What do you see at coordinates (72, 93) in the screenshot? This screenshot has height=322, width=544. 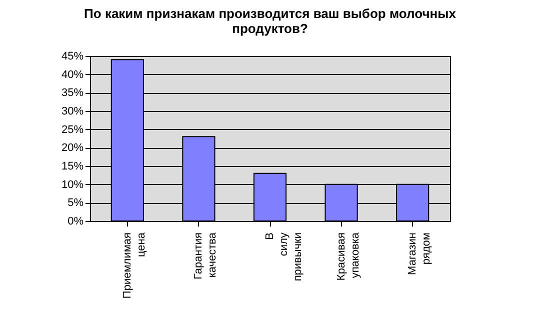 I see `y-tick-label: 35%` at bounding box center [72, 93].